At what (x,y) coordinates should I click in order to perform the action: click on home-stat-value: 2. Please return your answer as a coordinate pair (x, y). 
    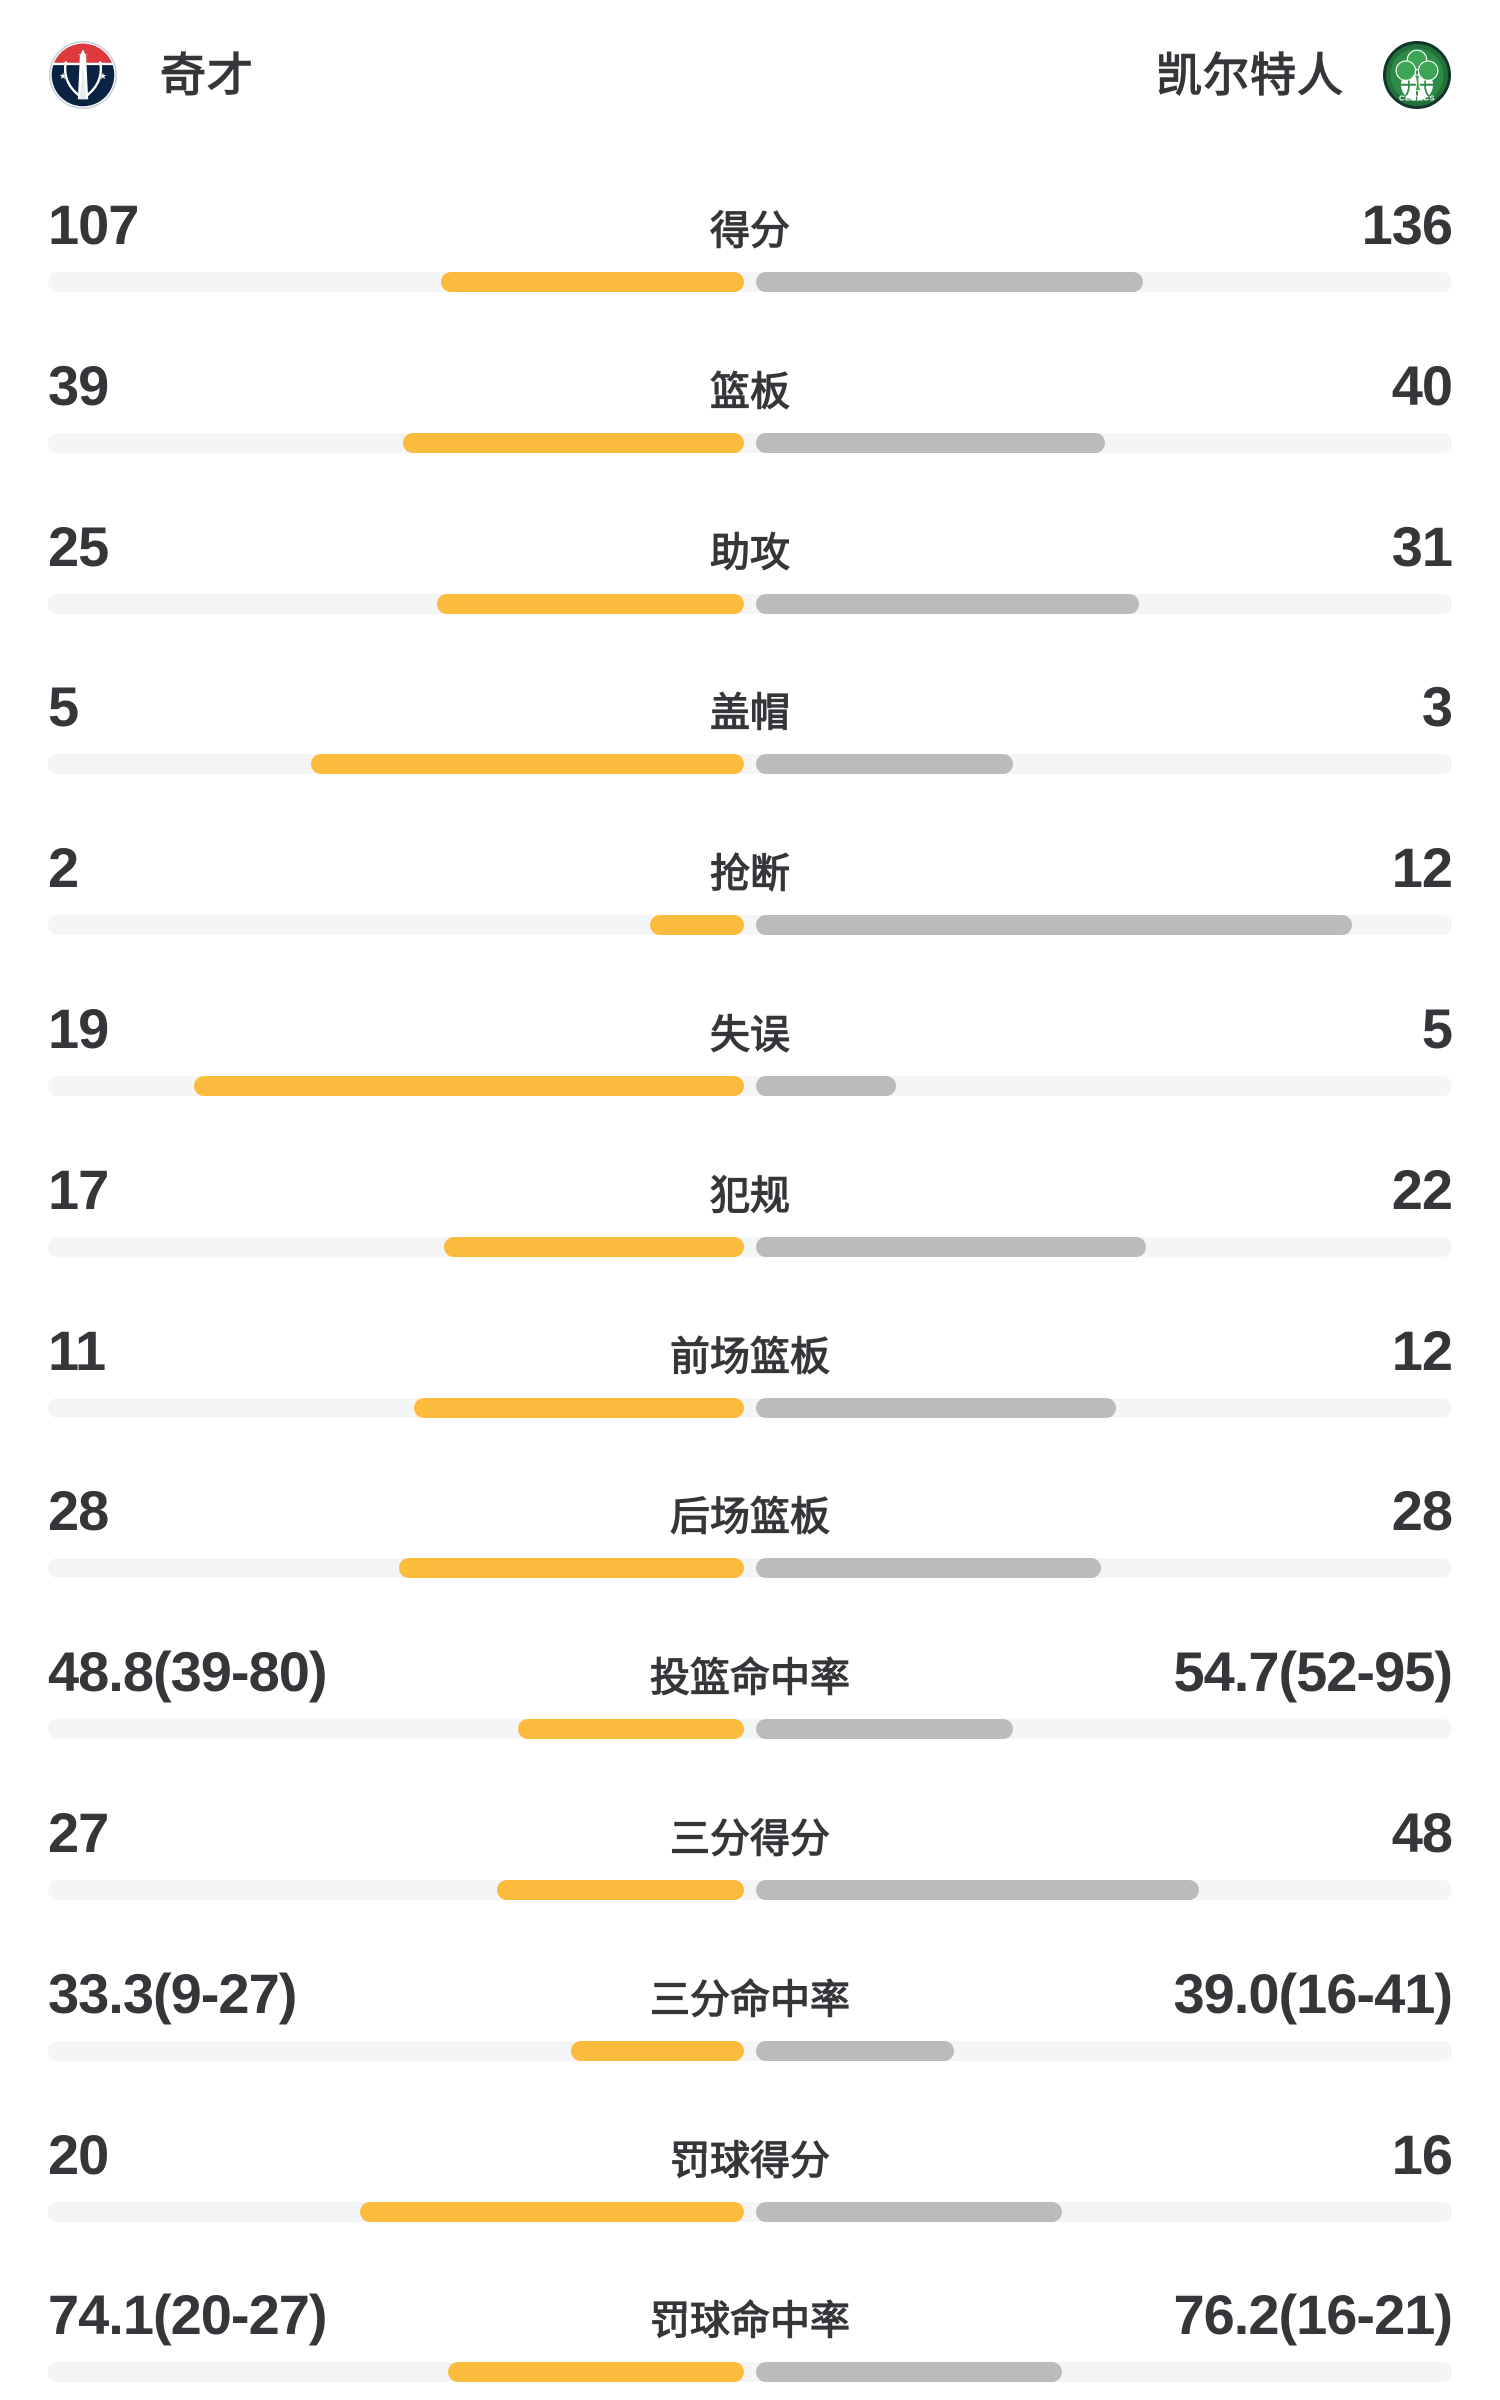
    Looking at the image, I should click on (63, 868).